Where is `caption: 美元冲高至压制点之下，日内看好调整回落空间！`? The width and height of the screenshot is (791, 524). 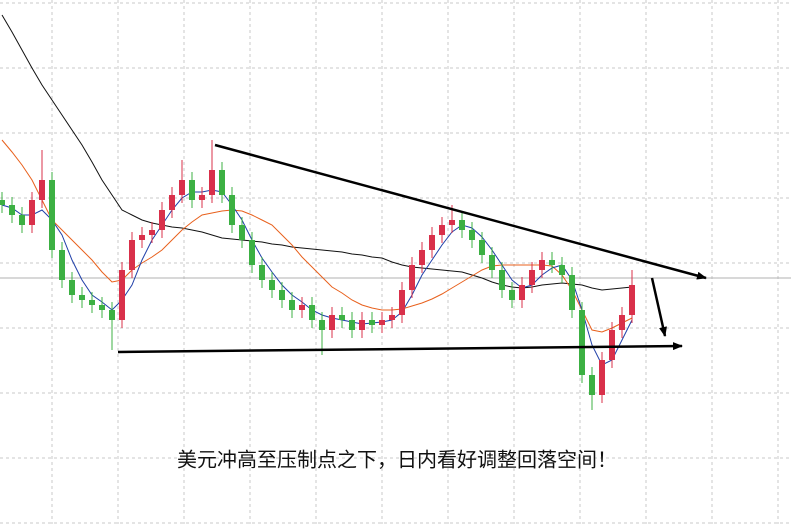
caption: 美元冲高至压制点之下，日内看好调整回落空间！ is located at coordinates (397, 460).